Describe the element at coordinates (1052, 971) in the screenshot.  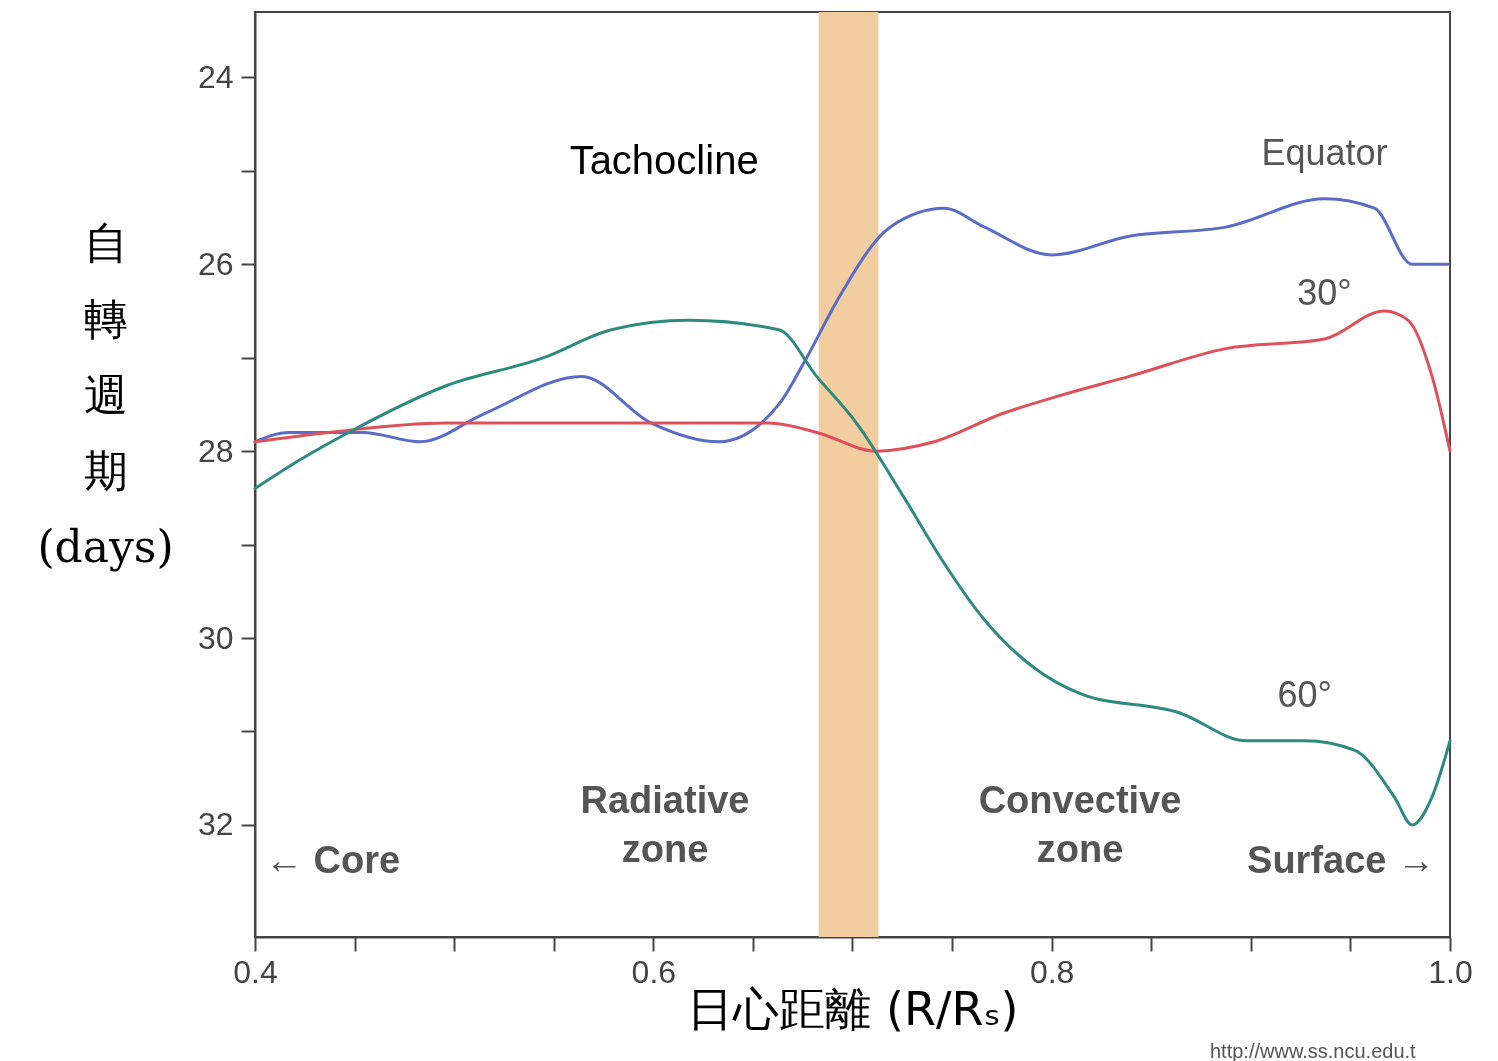
I see `x-tick-label: 0.8` at that location.